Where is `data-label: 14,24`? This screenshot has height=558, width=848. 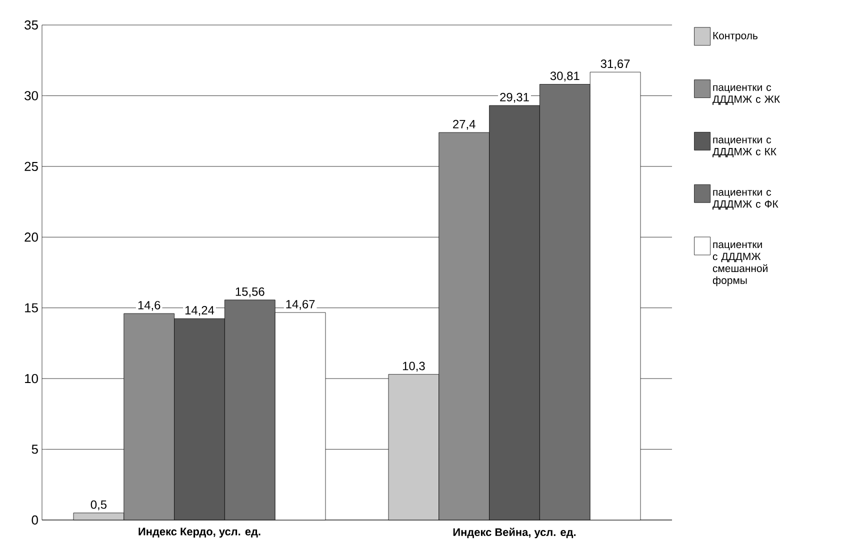 data-label: 14,24 is located at coordinates (199, 311).